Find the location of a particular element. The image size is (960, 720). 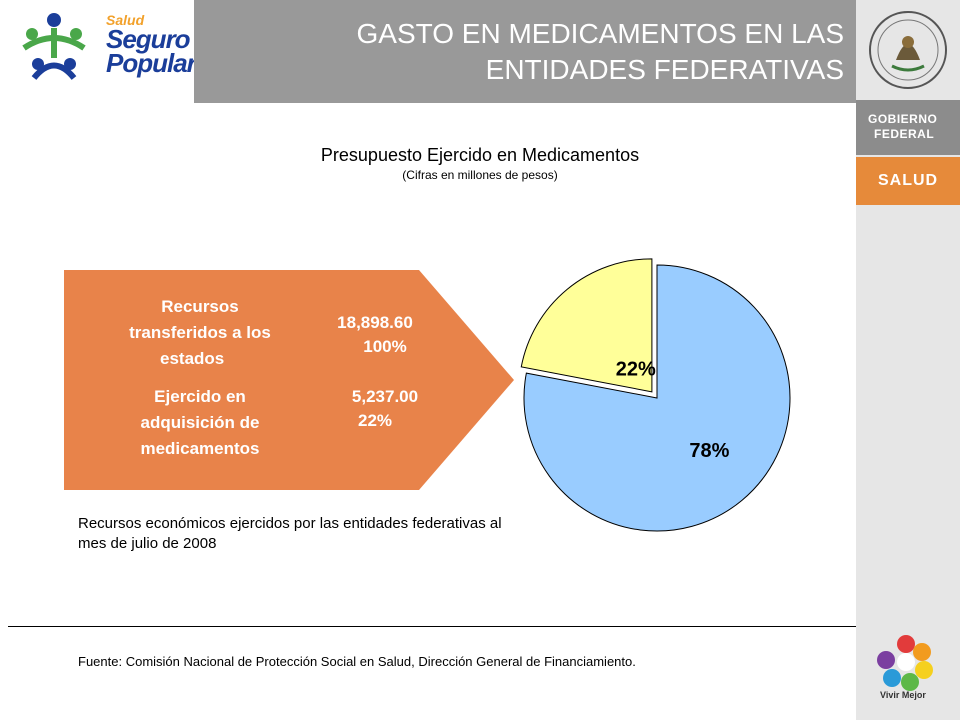

row1-percent: 100% is located at coordinates (385, 346).